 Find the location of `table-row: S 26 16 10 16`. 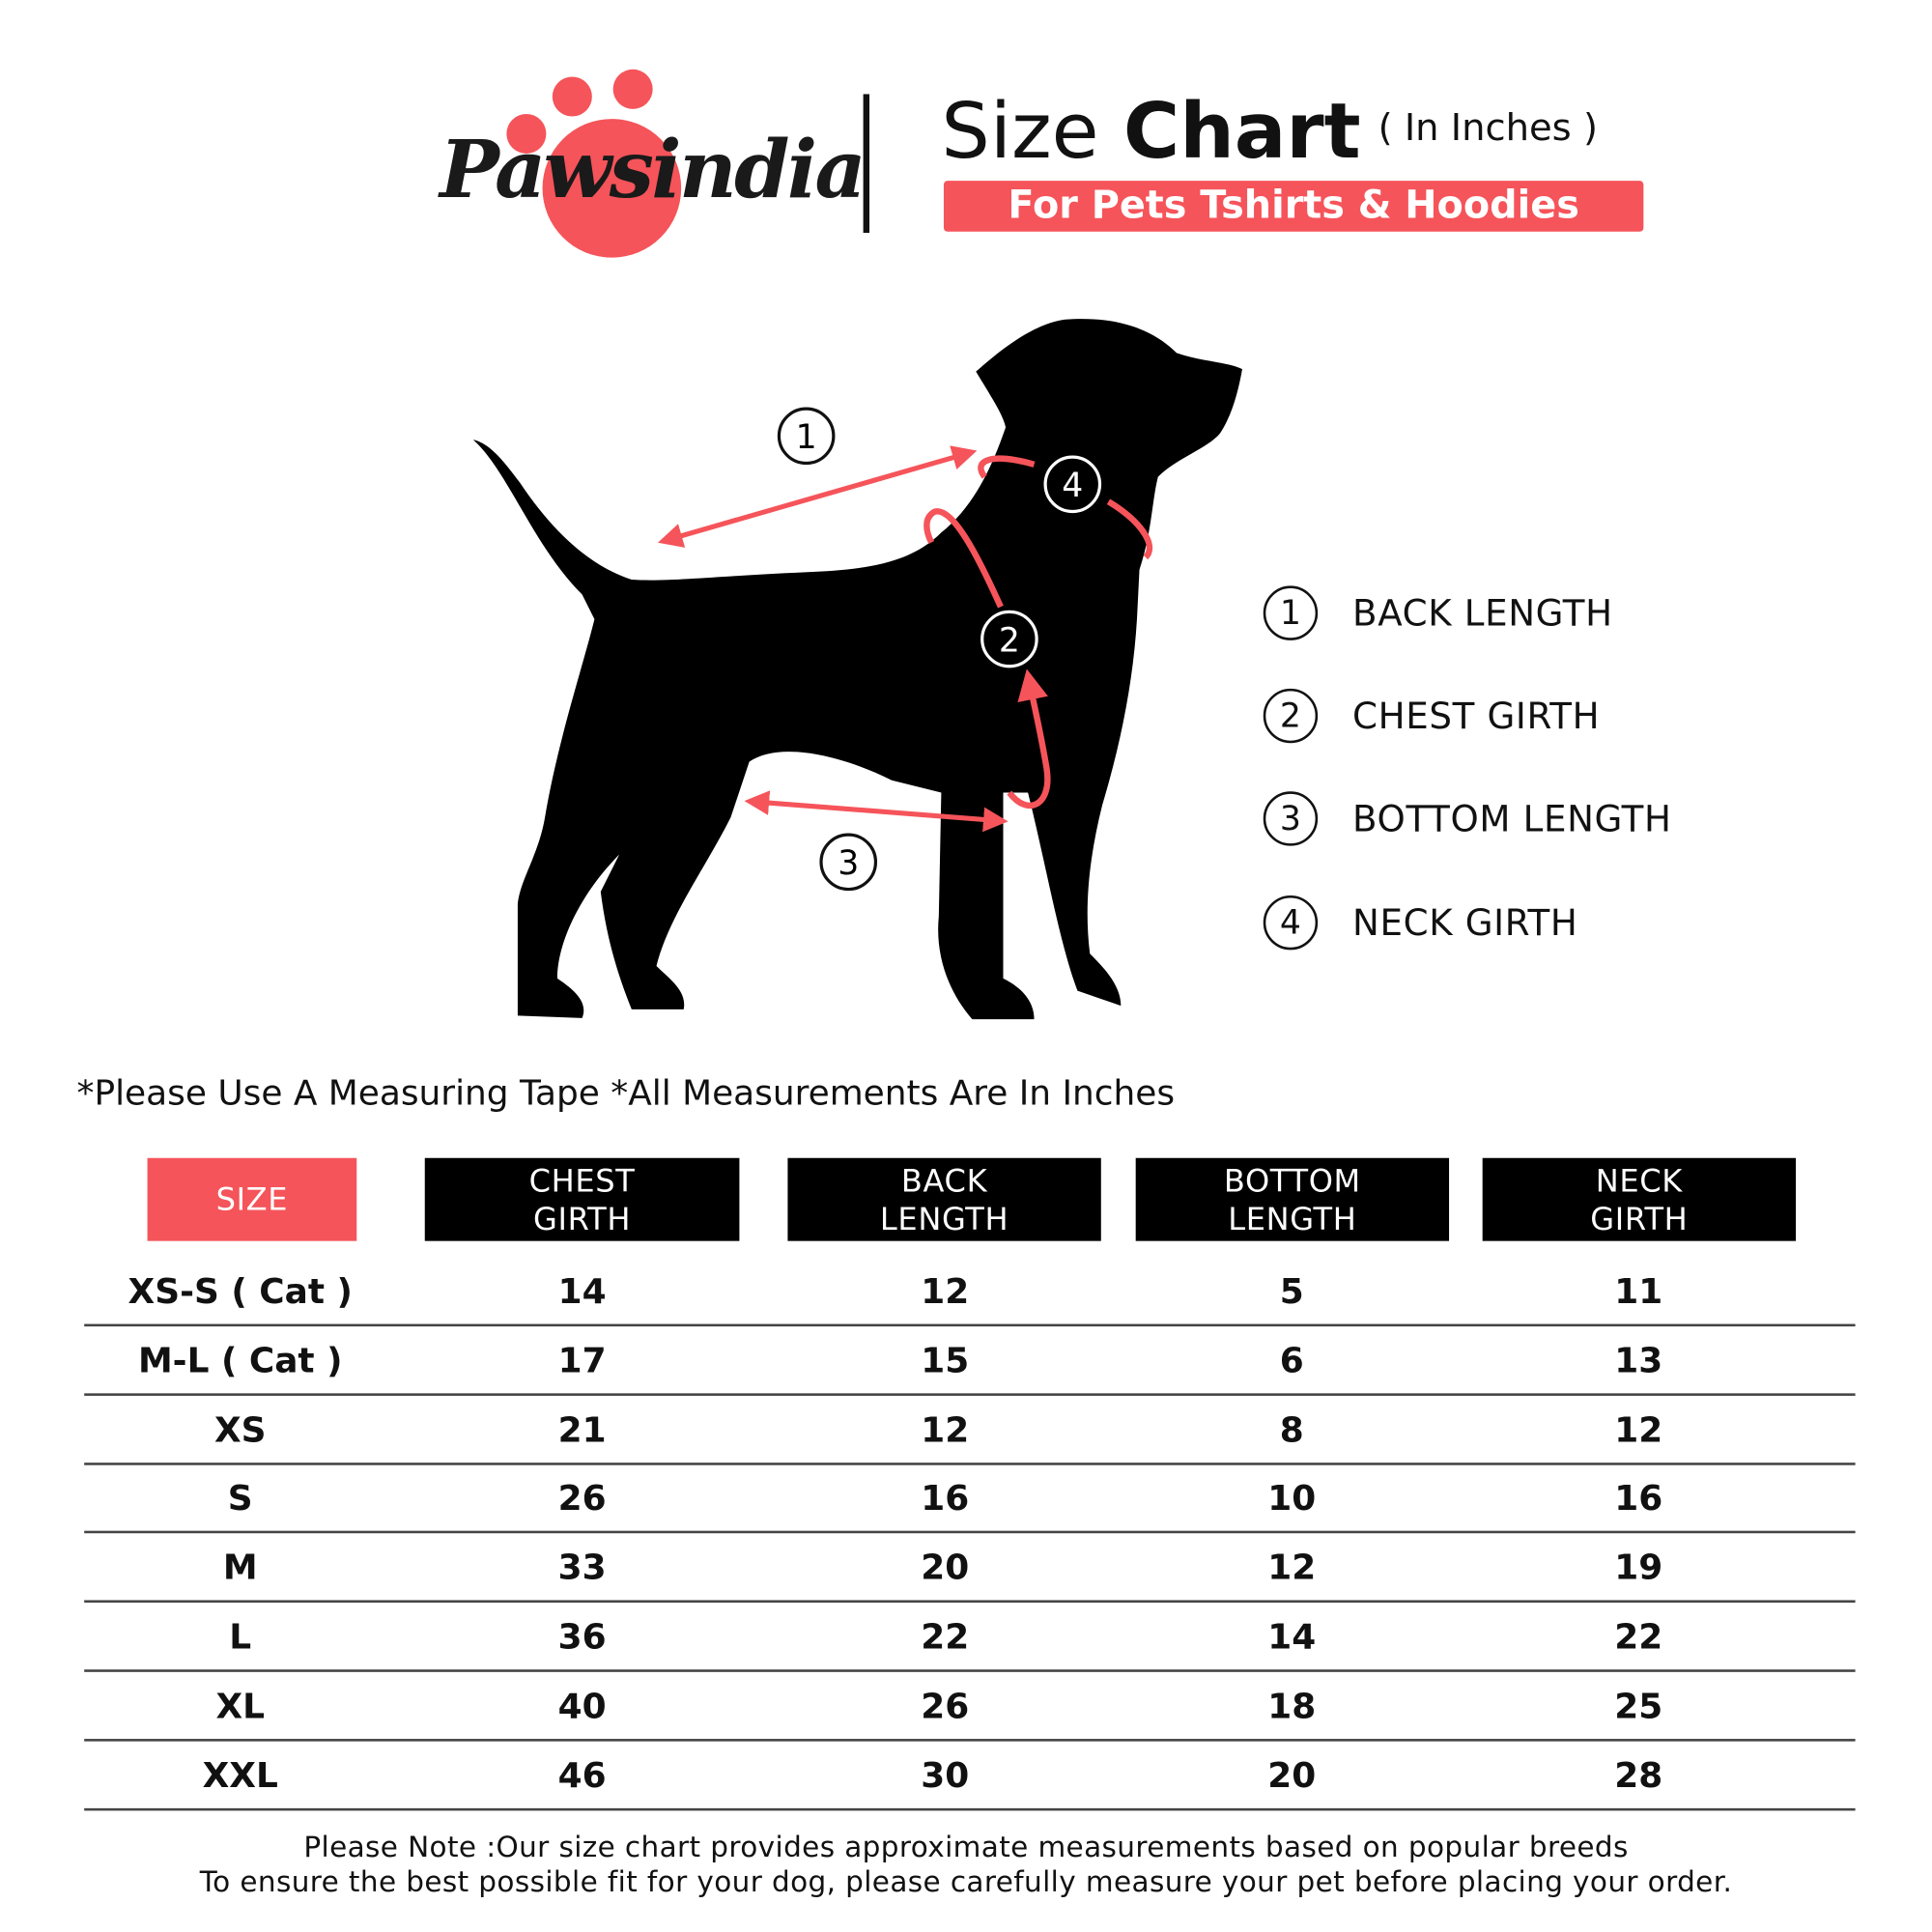

table-row: S 26 16 10 16 is located at coordinates (970, 1498).